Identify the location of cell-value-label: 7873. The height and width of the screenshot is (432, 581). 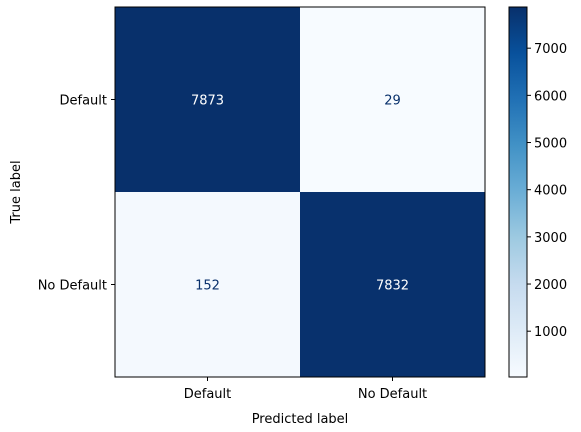
(207, 101).